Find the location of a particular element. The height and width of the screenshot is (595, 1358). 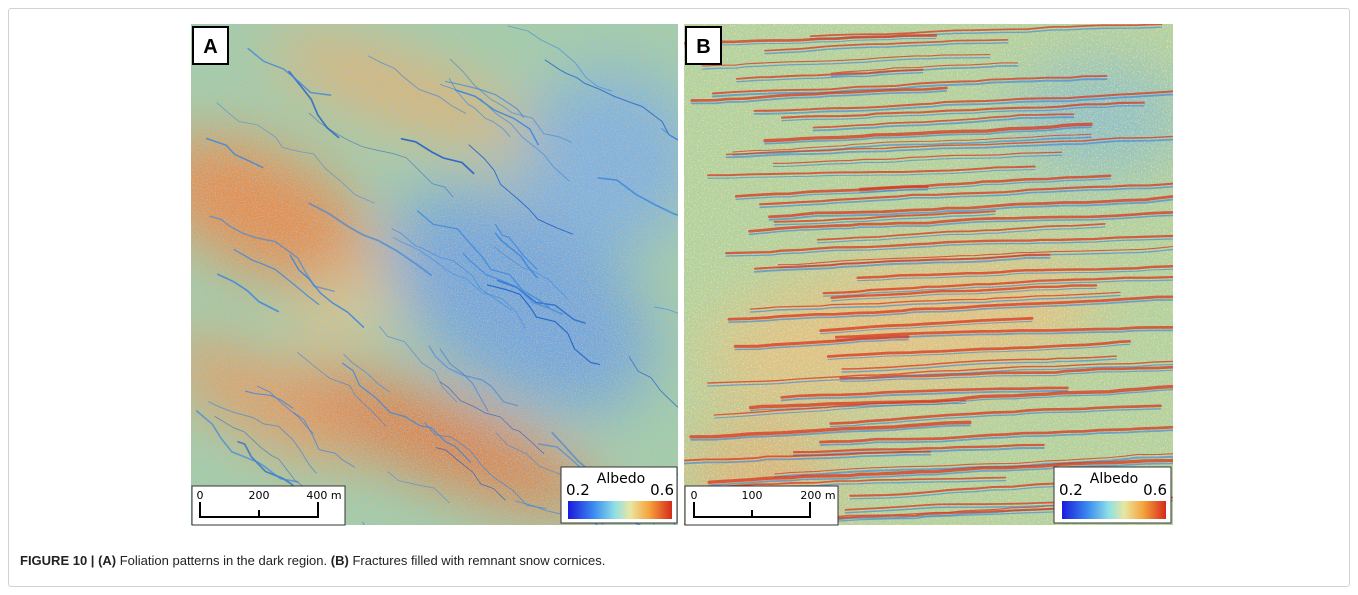

panel-label: B is located at coordinates (703, 47).